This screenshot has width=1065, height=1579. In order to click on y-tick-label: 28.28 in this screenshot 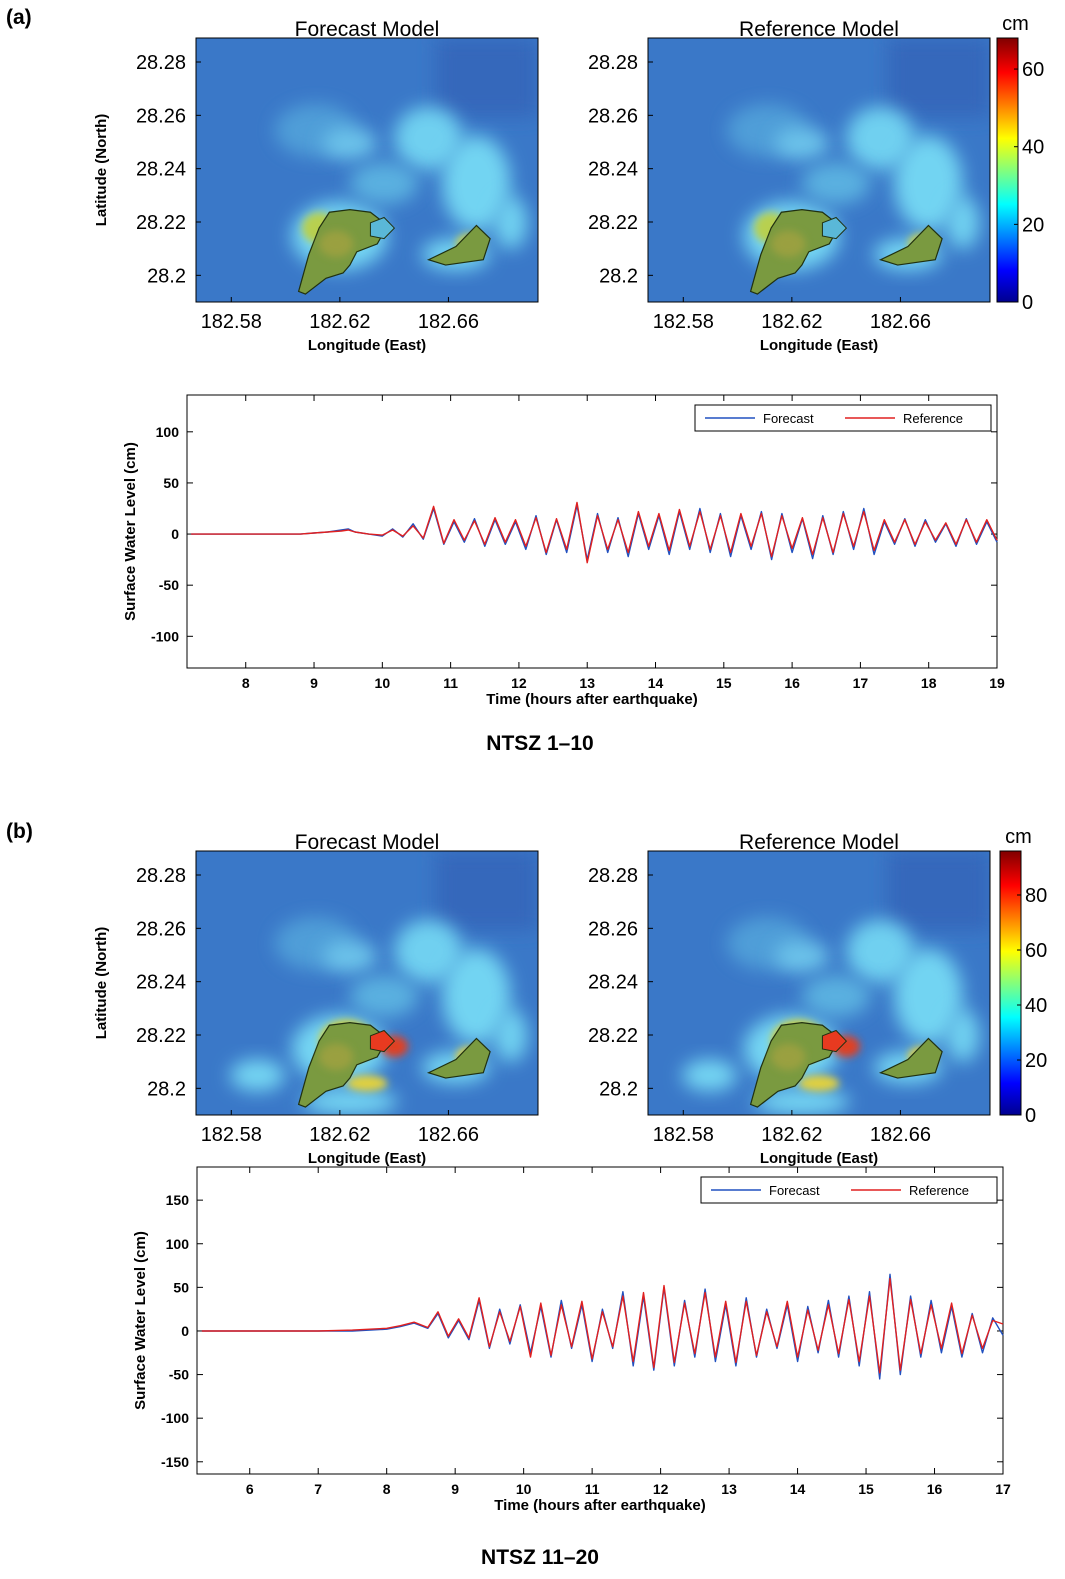, I will do `click(613, 876)`.